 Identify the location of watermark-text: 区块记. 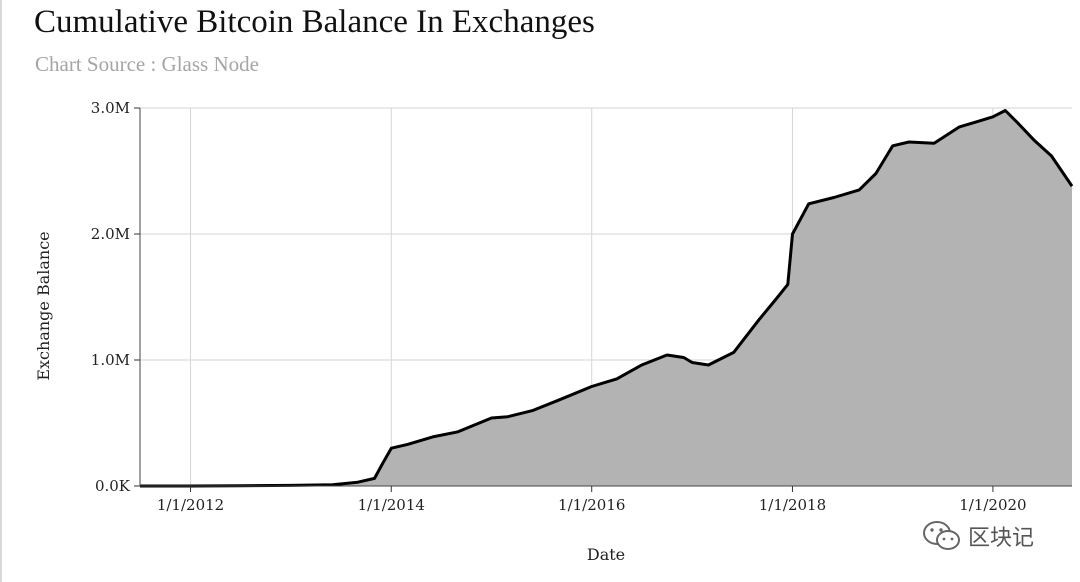
(1001, 538).